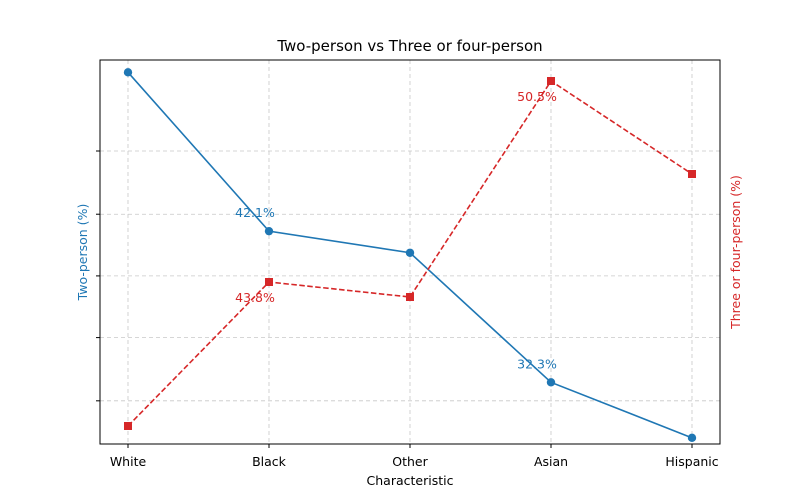 The image size is (800, 500). Describe the element at coordinates (735, 252) in the screenshot. I see `y-axis-right-title: Three or four-person (%)` at that location.